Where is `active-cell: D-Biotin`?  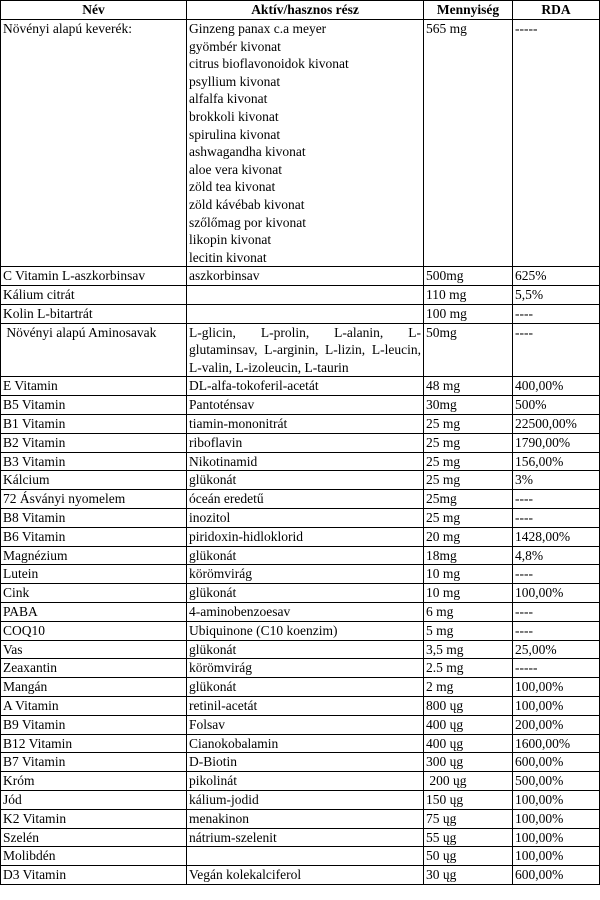
active-cell: D-Biotin is located at coordinates (305, 762).